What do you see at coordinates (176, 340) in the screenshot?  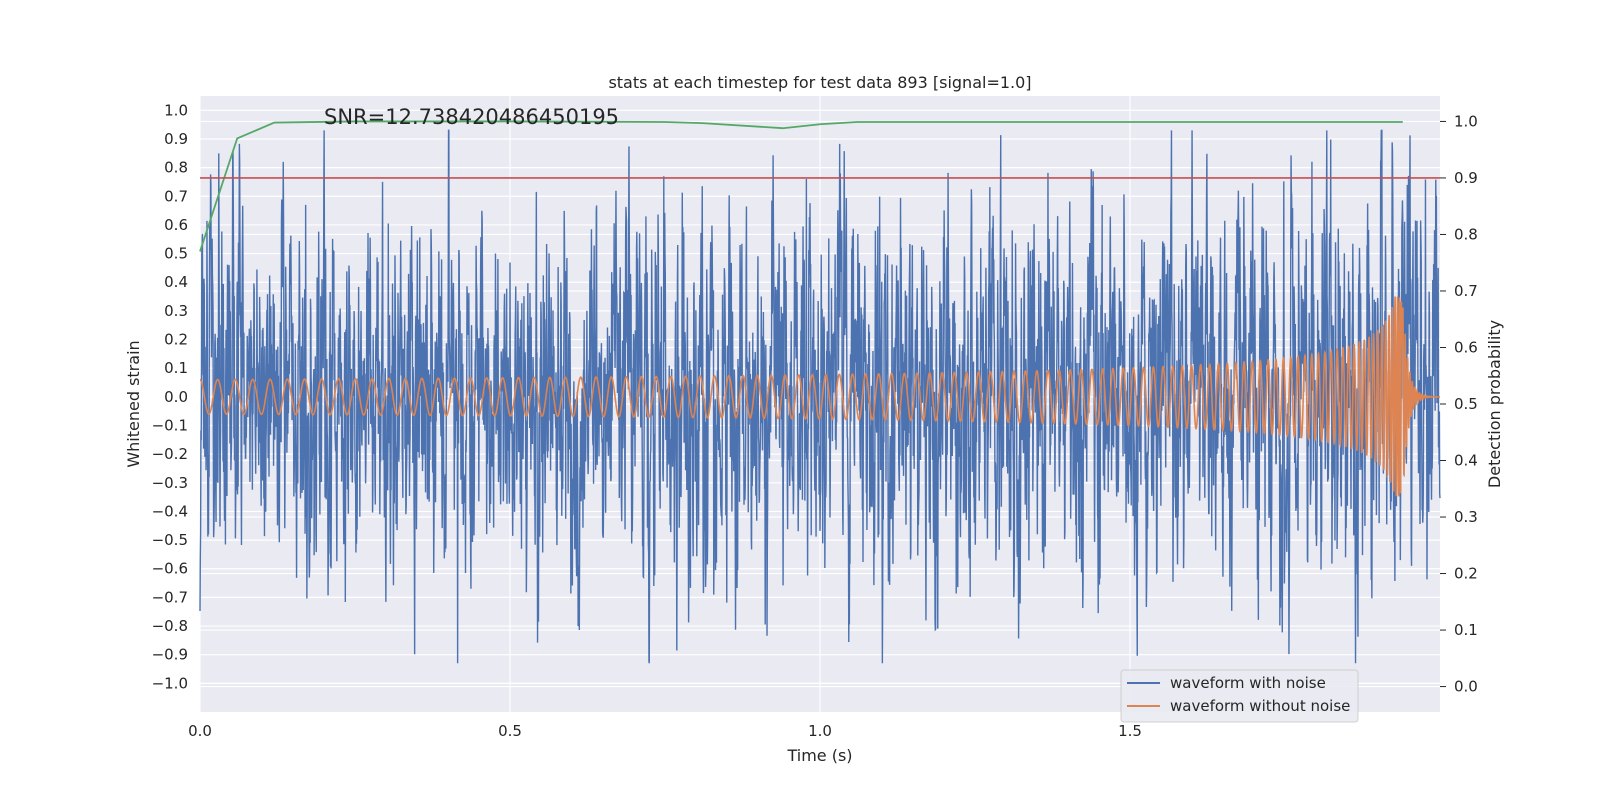 I see `y-tick-label: 0.2` at bounding box center [176, 340].